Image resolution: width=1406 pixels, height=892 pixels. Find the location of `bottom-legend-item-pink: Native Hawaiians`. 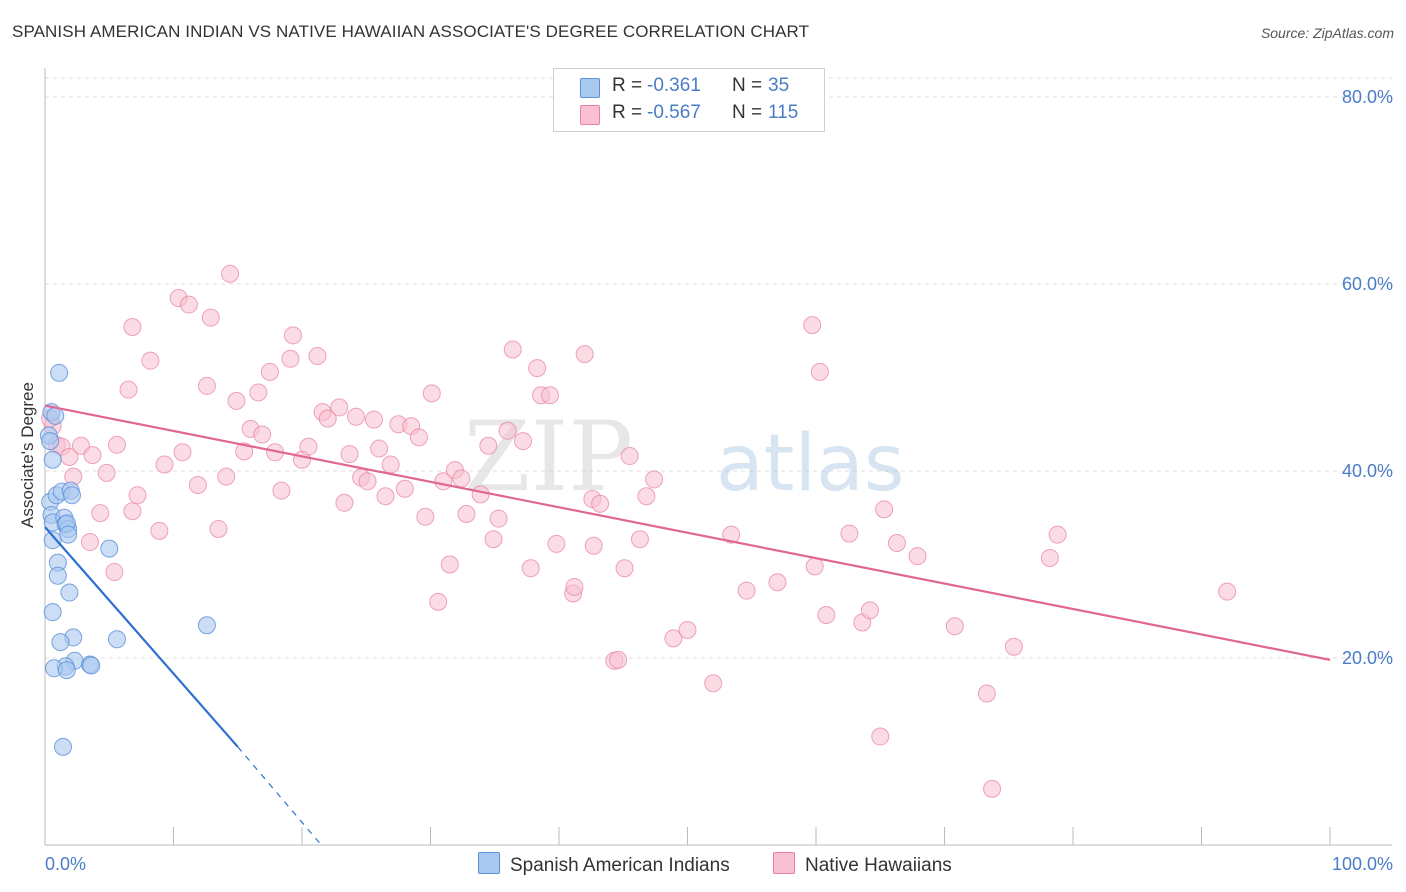

bottom-legend-item-pink: Native Hawaiians is located at coordinates (862, 864).